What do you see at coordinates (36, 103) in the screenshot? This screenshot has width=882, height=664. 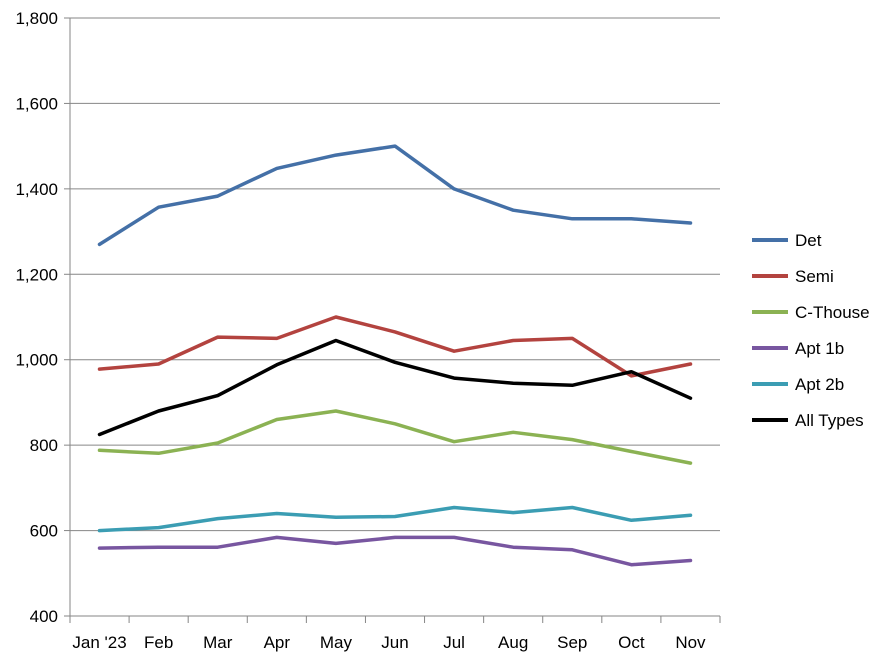 I see `y-tick-label: 1,600` at bounding box center [36, 103].